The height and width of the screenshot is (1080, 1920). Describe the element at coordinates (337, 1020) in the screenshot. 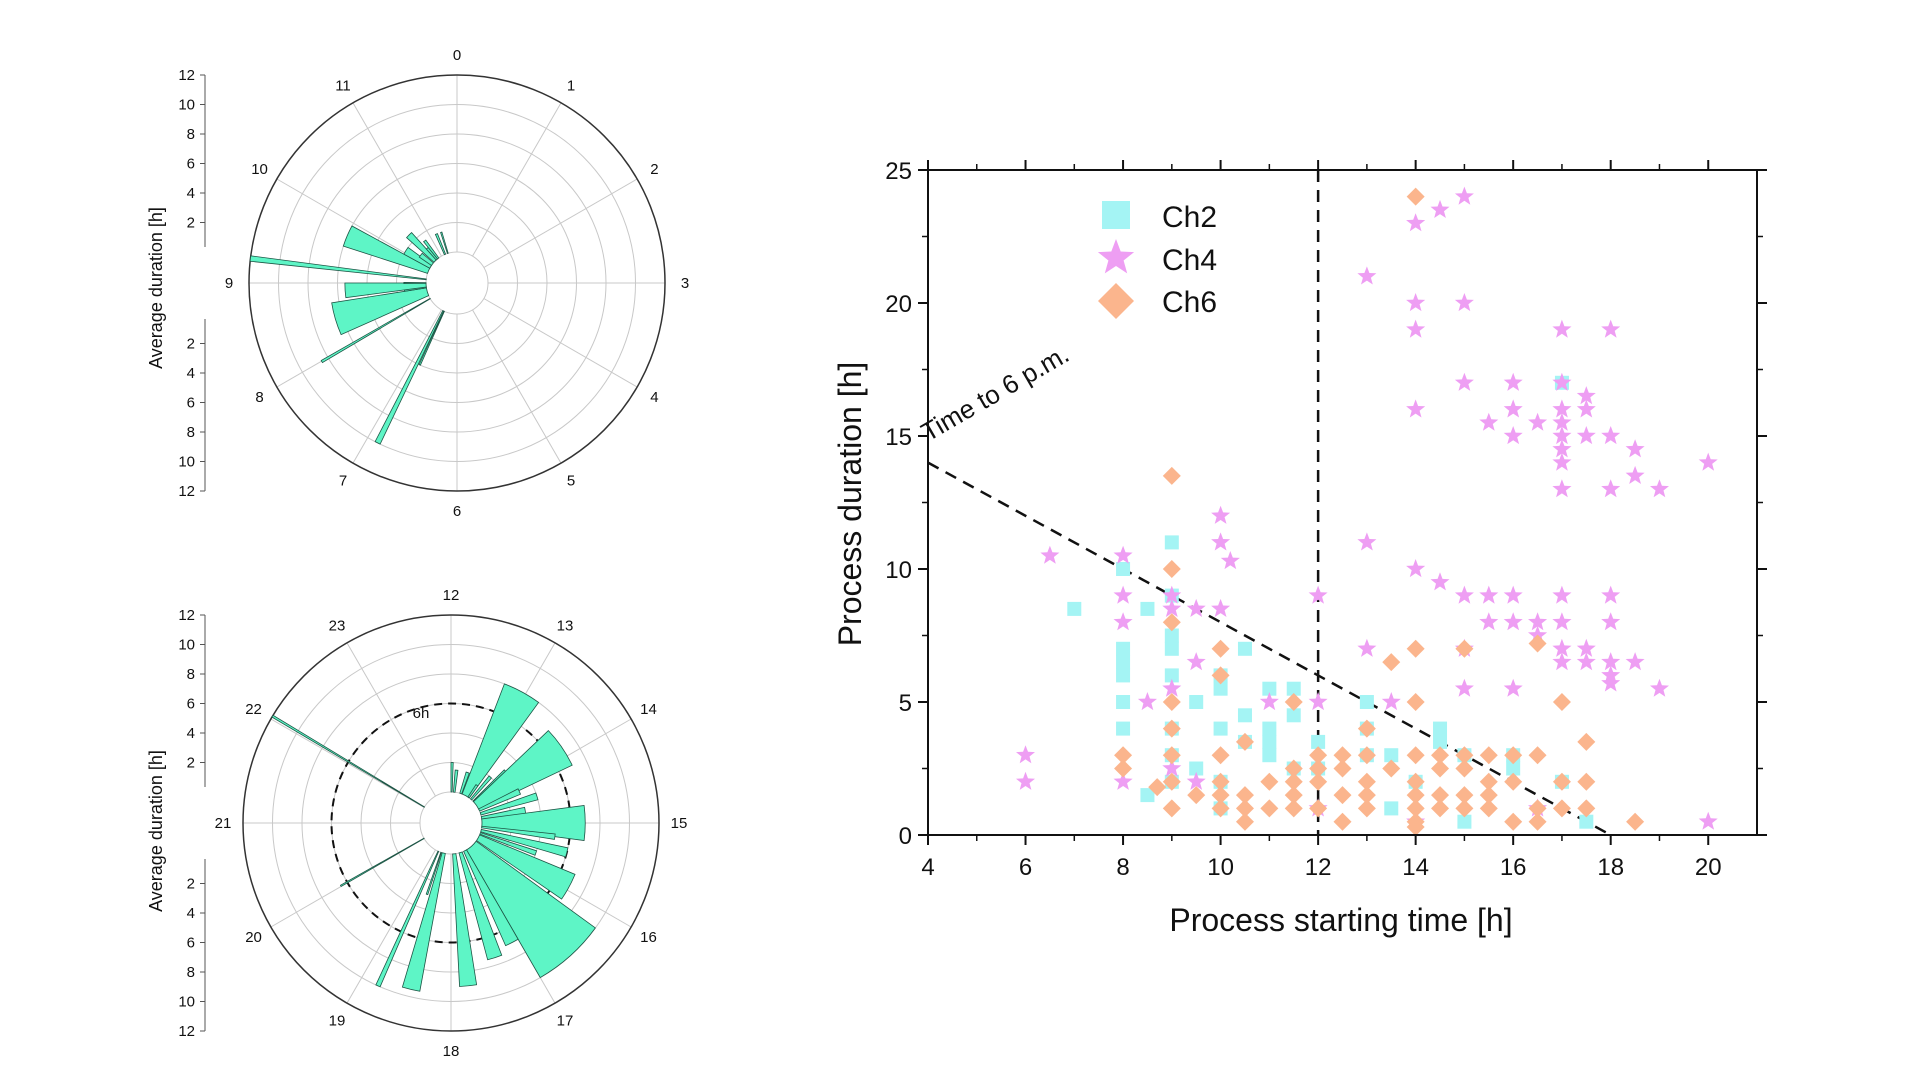

I see `angle-label: 19` at that location.